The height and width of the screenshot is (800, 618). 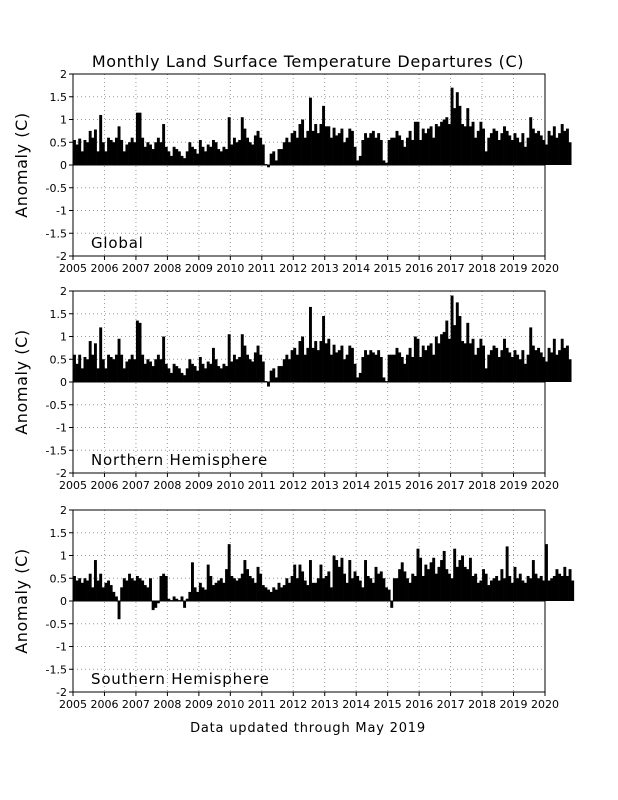 What do you see at coordinates (167, 268) in the screenshot?
I see `x-tick-label: 2008` at bounding box center [167, 268].